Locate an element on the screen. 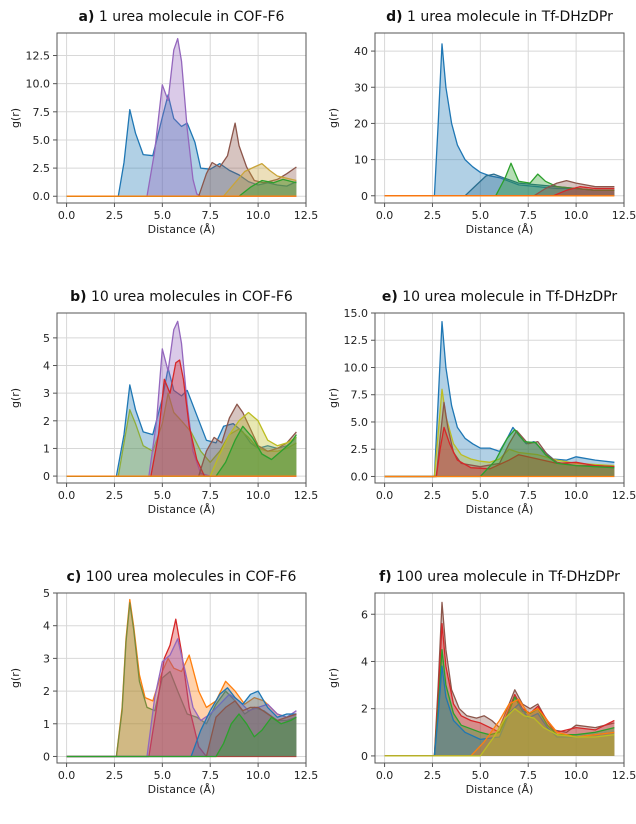 The width and height of the screenshot is (636, 824). y-tick-label: 20 is located at coordinates (361, 123).